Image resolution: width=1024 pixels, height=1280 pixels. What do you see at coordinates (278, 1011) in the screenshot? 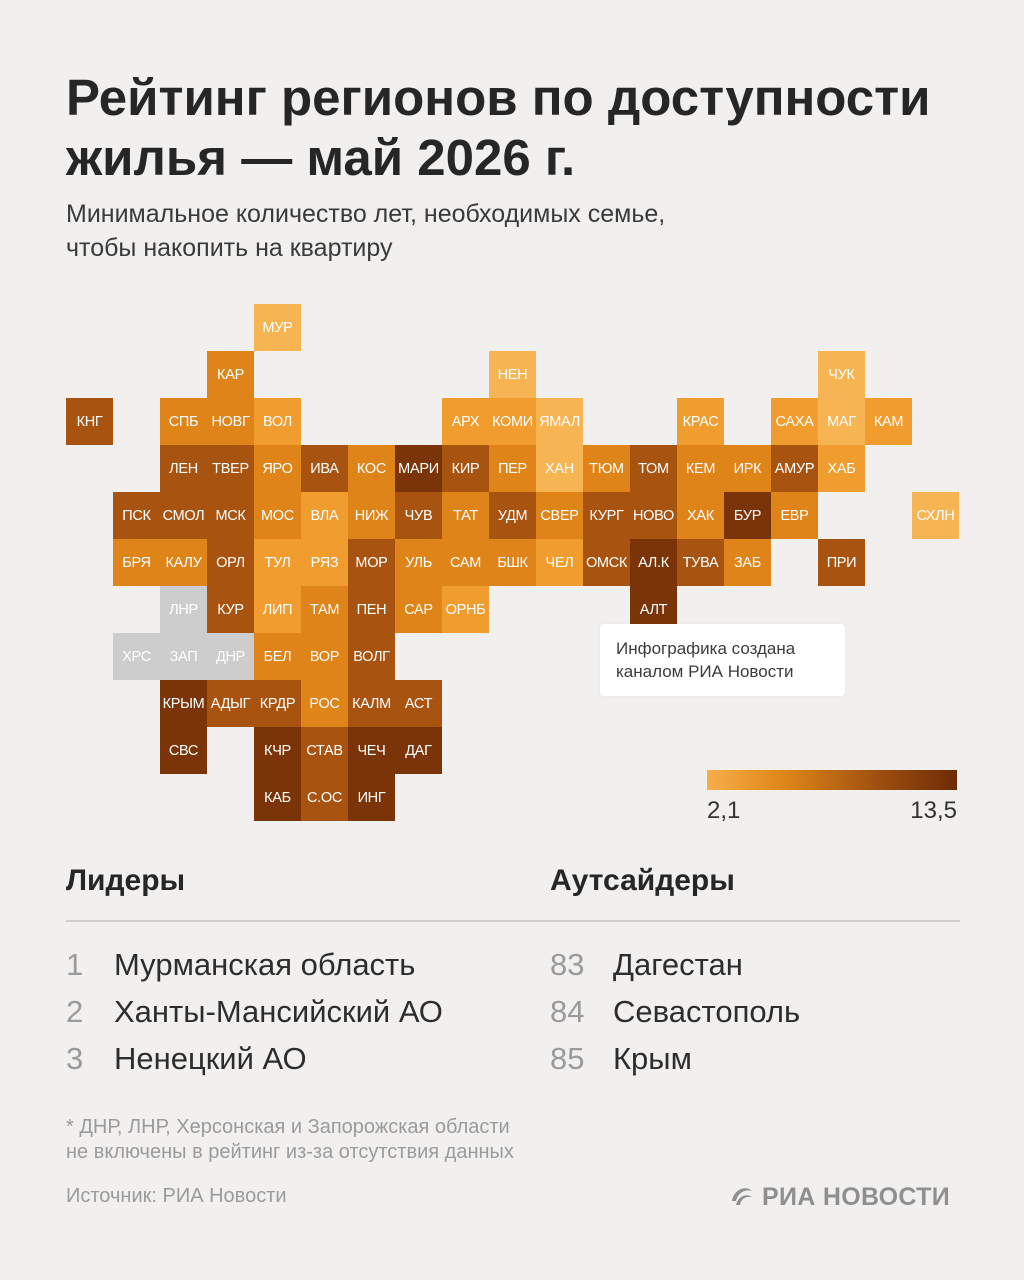
I see `region-name: Ханты-Мансийский АО` at bounding box center [278, 1011].